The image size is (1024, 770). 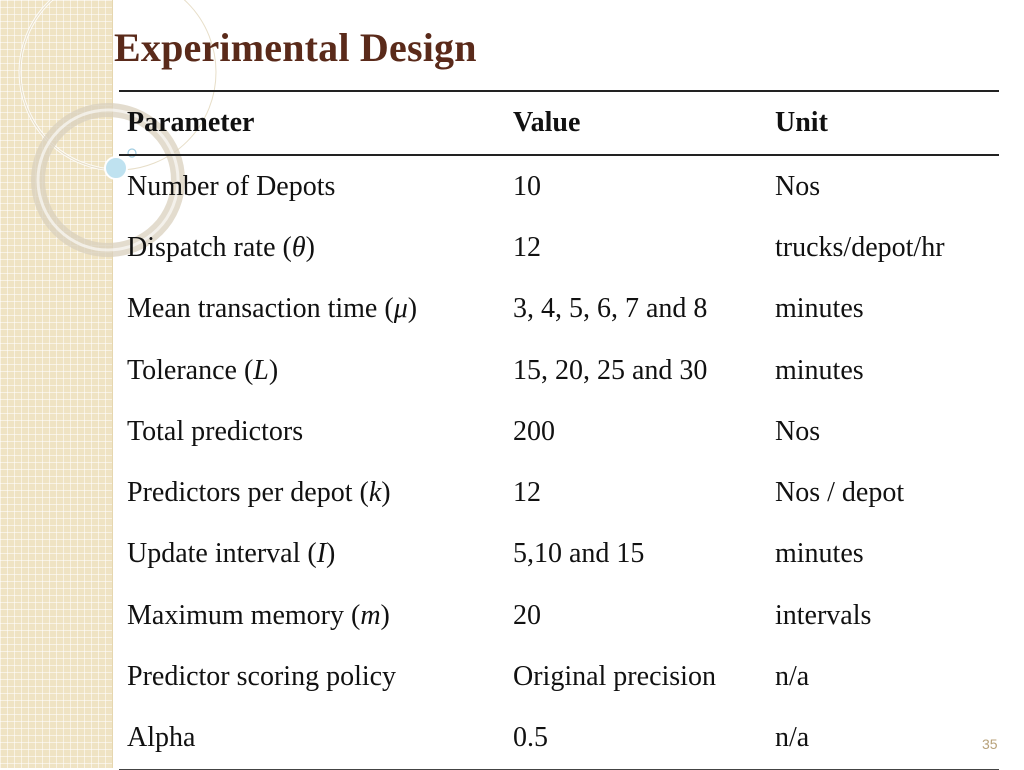 I want to click on table-row: Total predictors 200 Nos, so click(x=559, y=431).